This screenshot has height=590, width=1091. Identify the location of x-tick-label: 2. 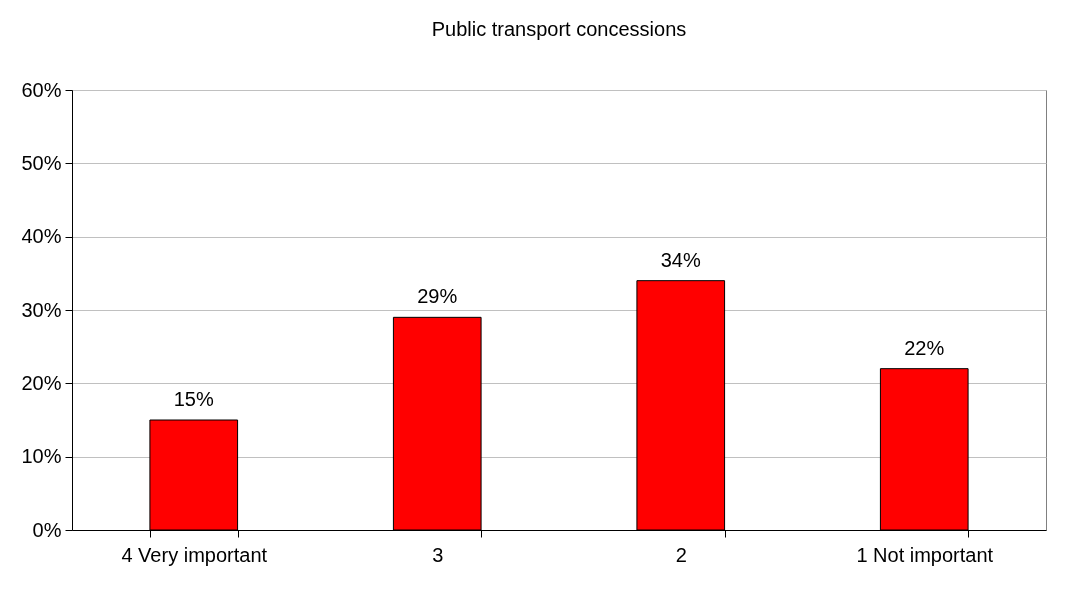
(681, 554).